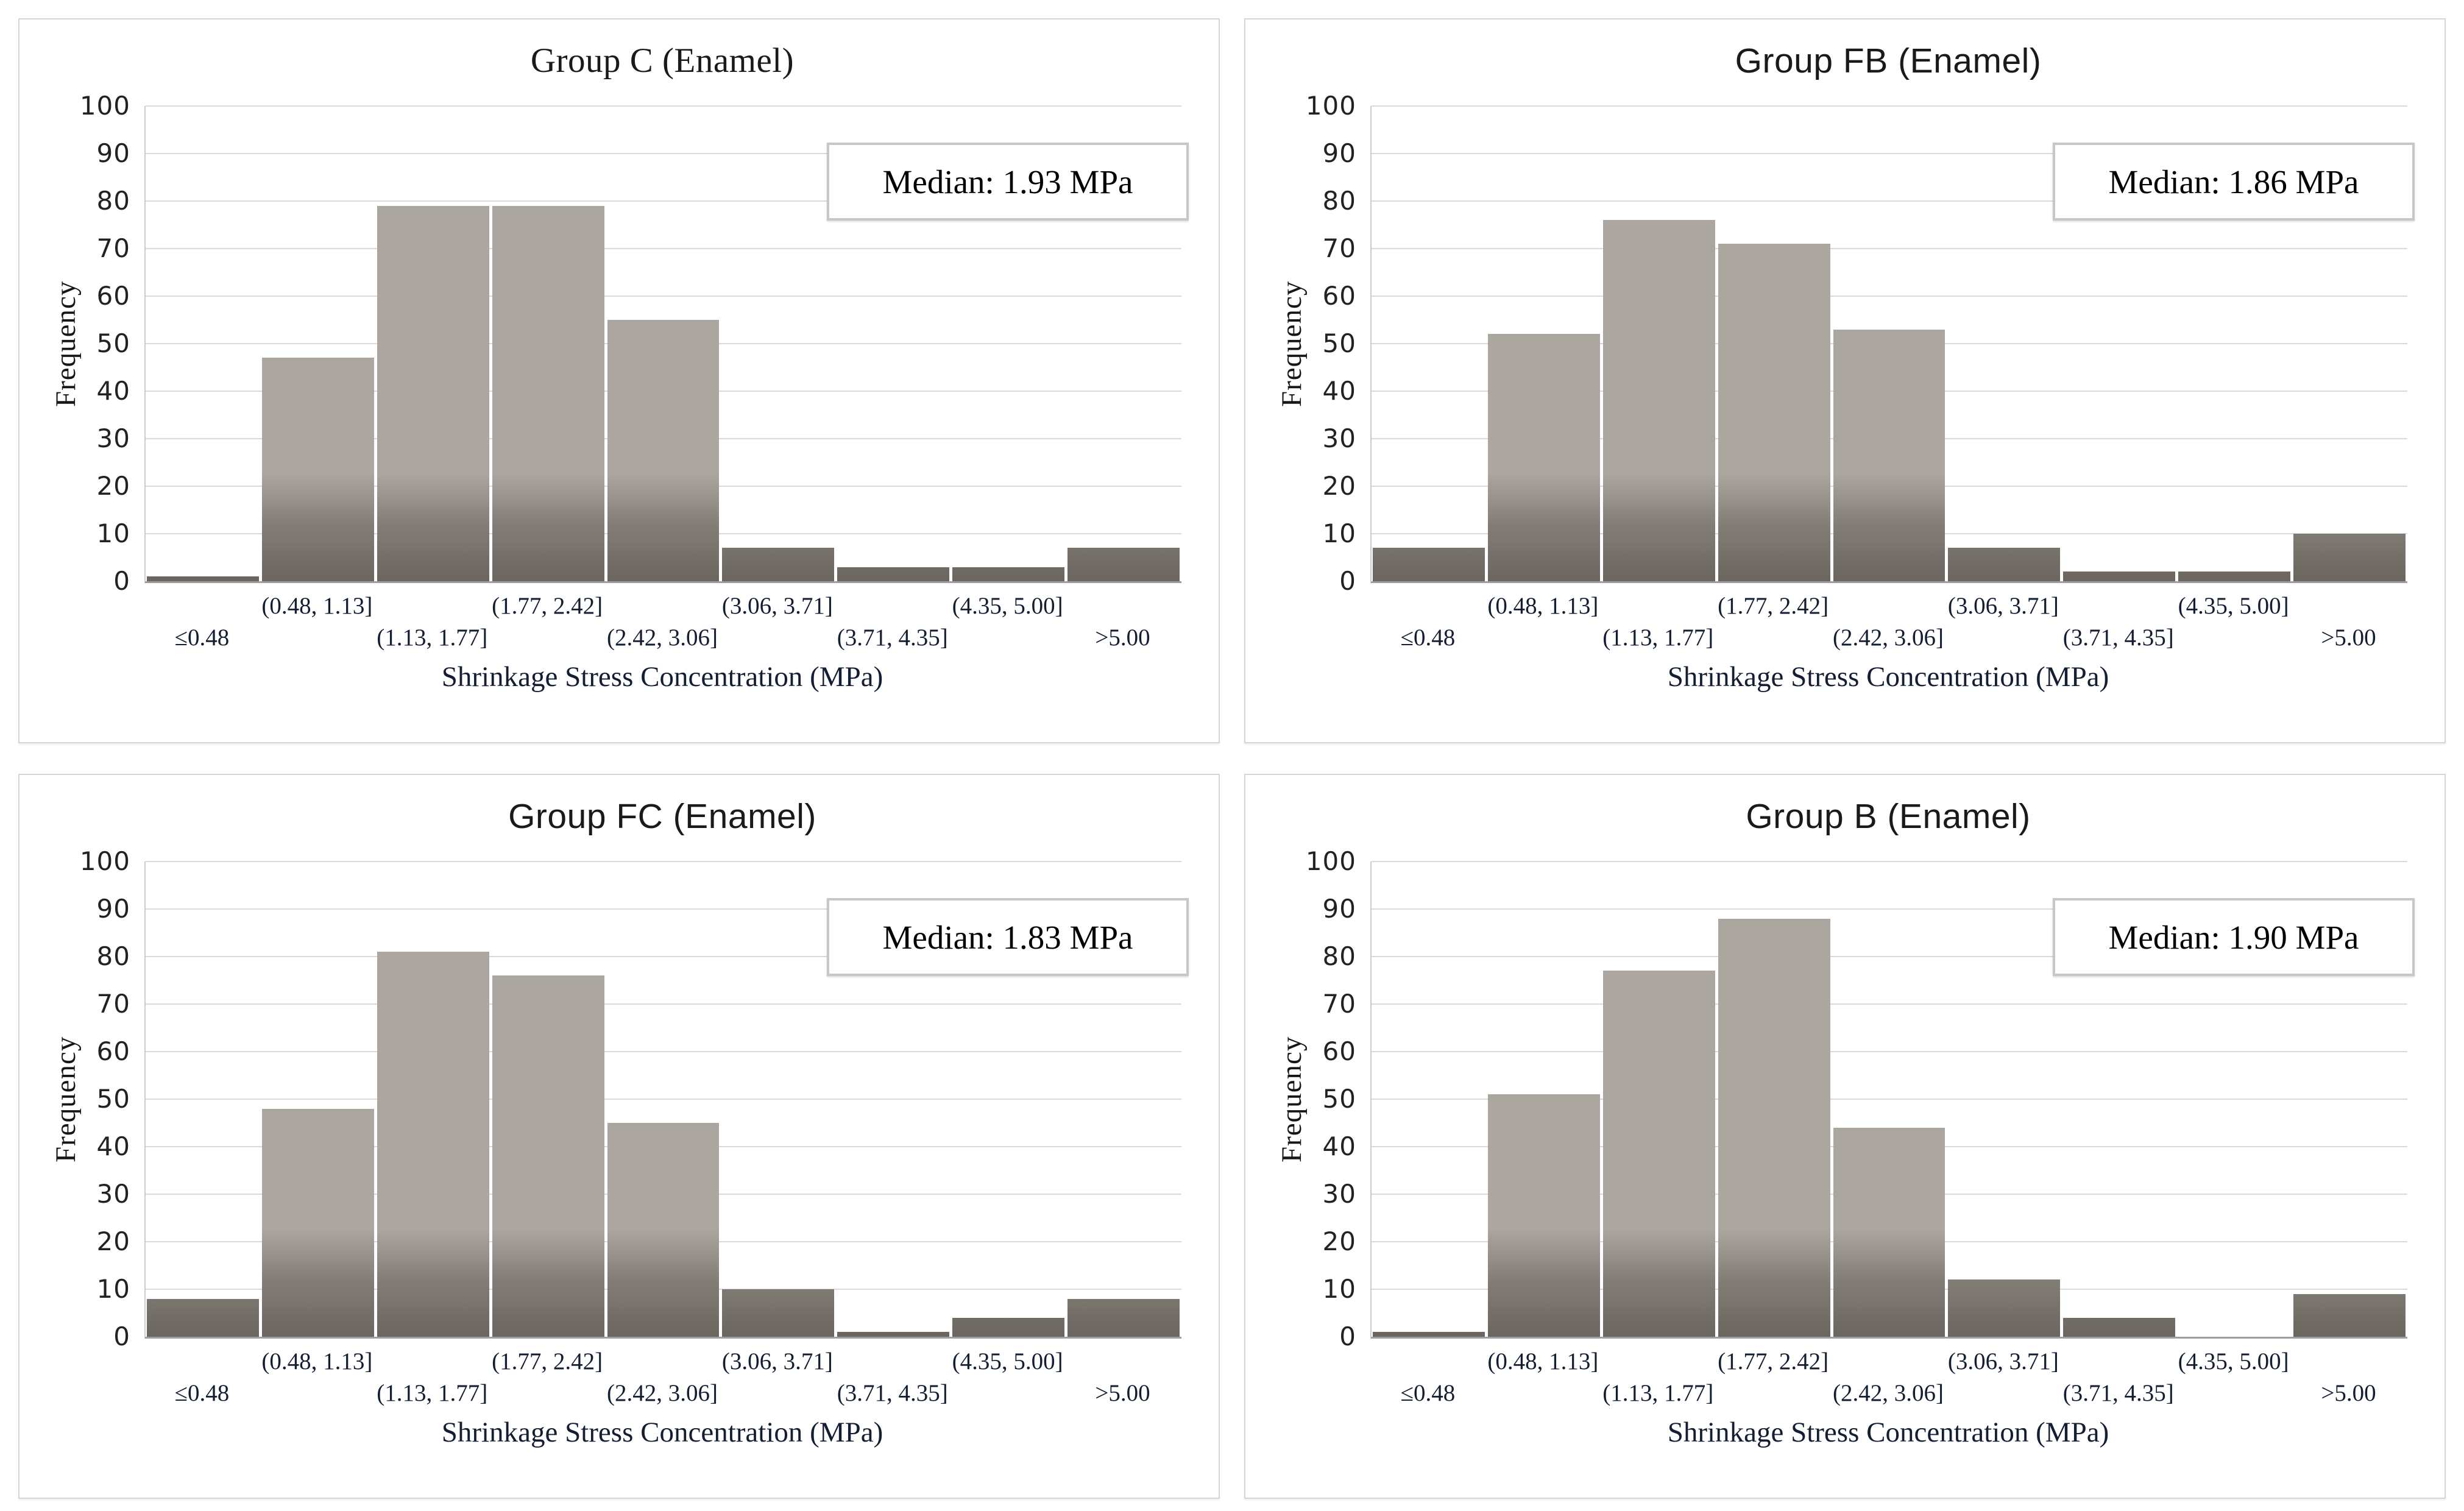 This screenshot has height=1511, width=2464. I want to click on median-label: Median: 1.83 MPa, so click(1007, 937).